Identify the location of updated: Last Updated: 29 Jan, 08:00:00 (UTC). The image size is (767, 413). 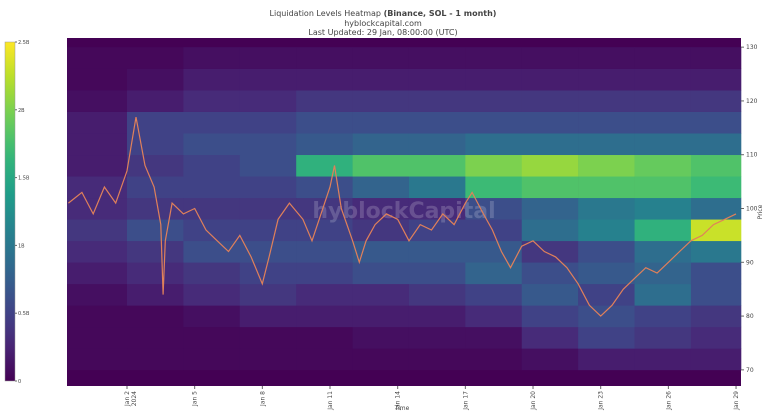
(382, 32).